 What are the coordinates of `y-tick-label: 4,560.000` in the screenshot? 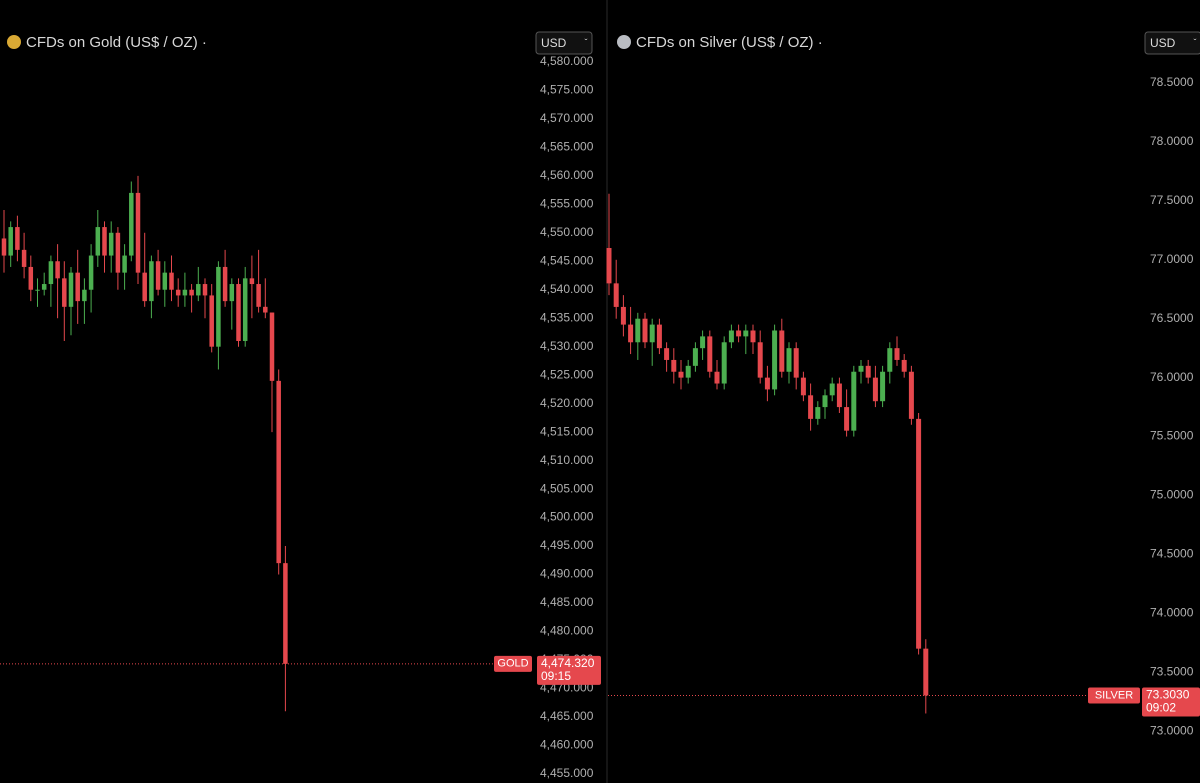 It's located at (567, 175).